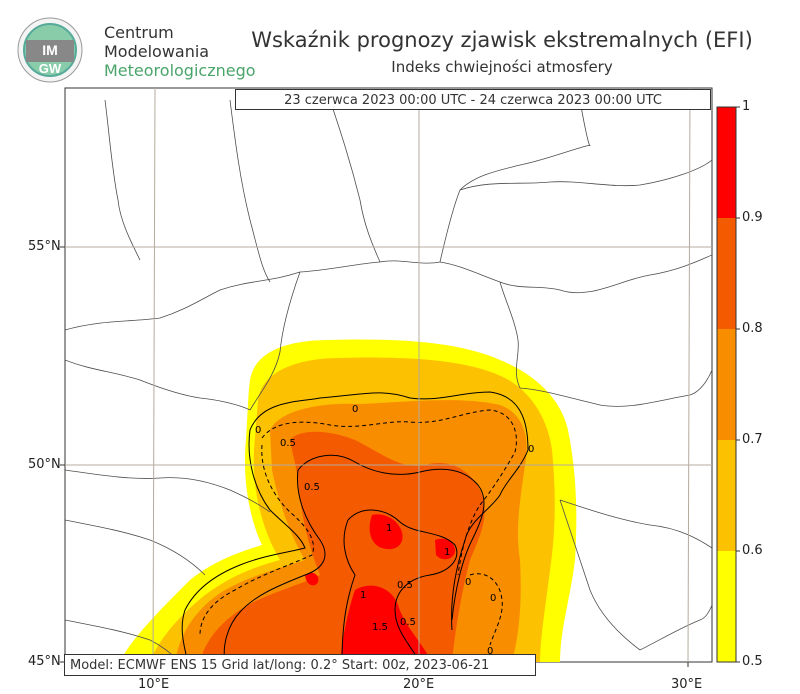 This screenshot has width=800, height=694. Describe the element at coordinates (380, 627) in the screenshot. I see `contour-label: 1.5` at that location.